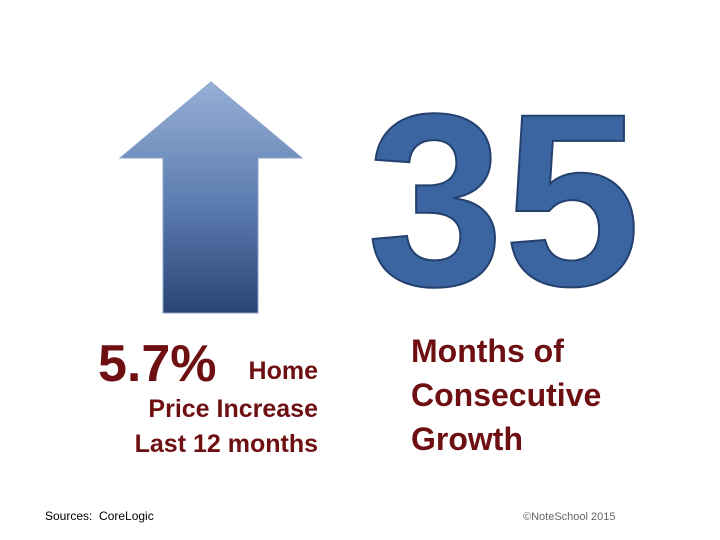 The image size is (720, 540). Describe the element at coordinates (487, 351) in the screenshot. I see `months-label-line: Months of` at that location.